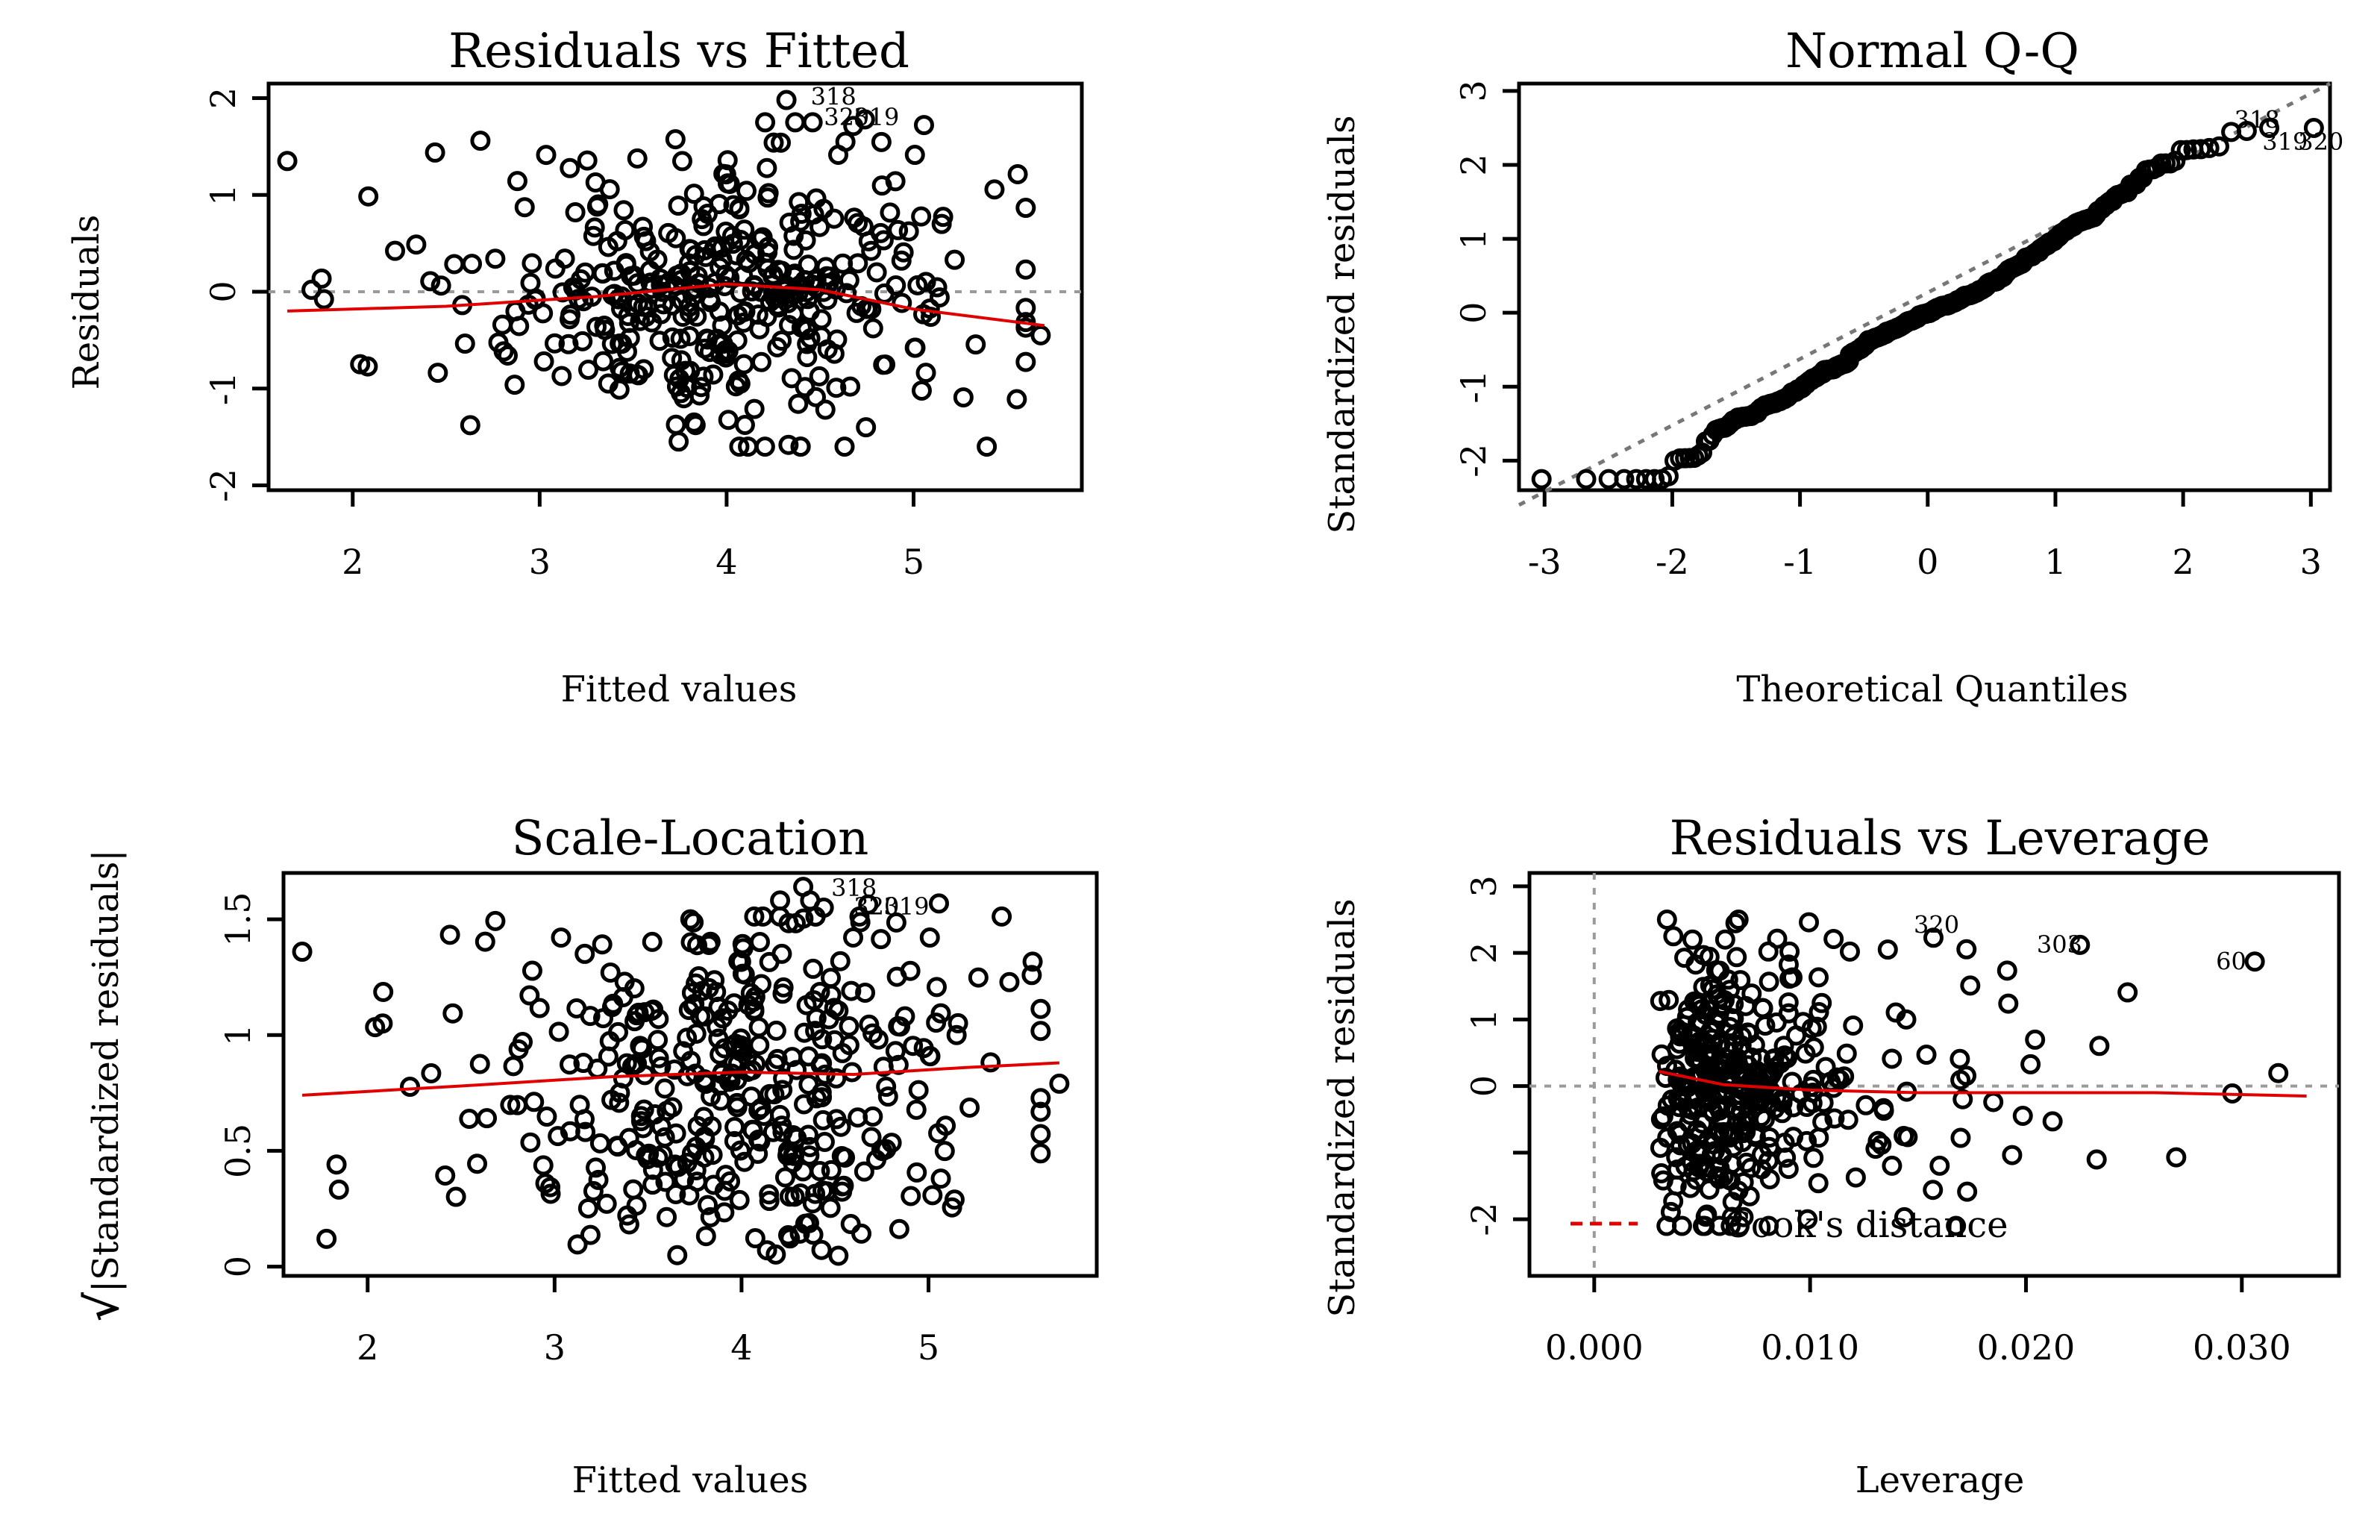 The height and width of the screenshot is (1540, 2380). I want to click on rvl-point-label: 303, so click(2059, 944).